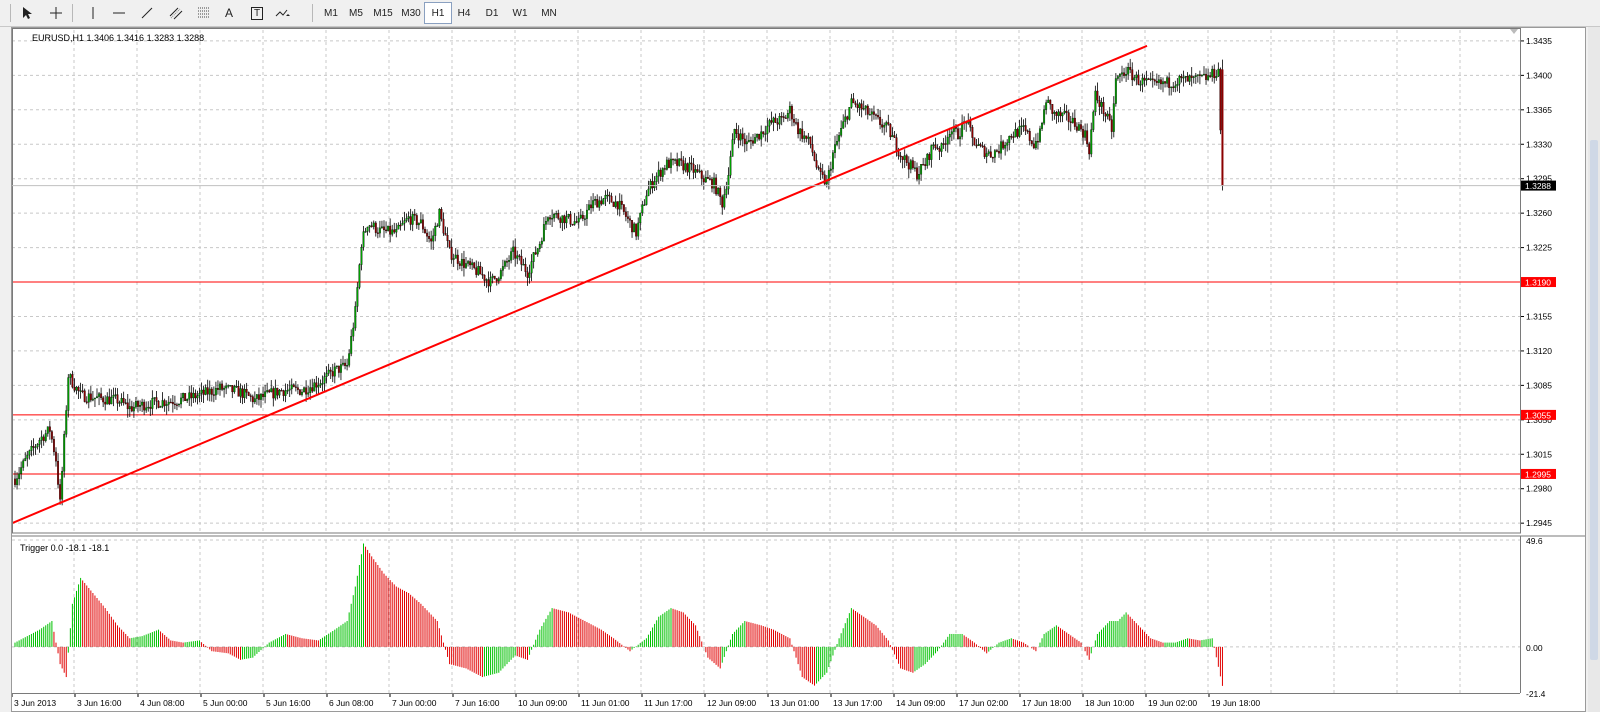  Describe the element at coordinates (411, 13) in the screenshot. I see `timeframe-m30-button: M30` at that location.